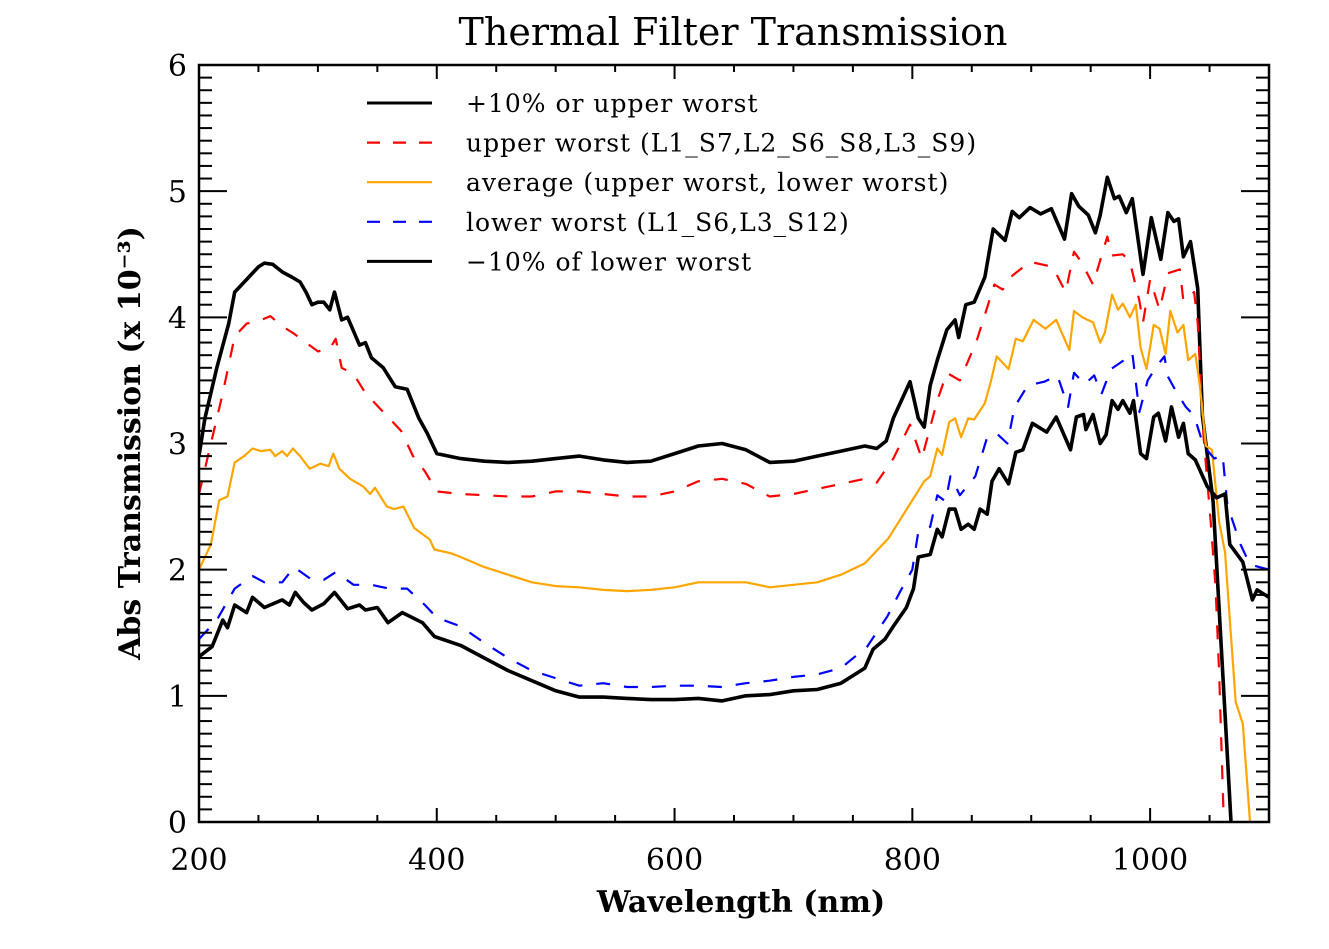 This screenshot has height=949, width=1329. What do you see at coordinates (177, 445) in the screenshot?
I see `y-tick-label: 3` at bounding box center [177, 445].